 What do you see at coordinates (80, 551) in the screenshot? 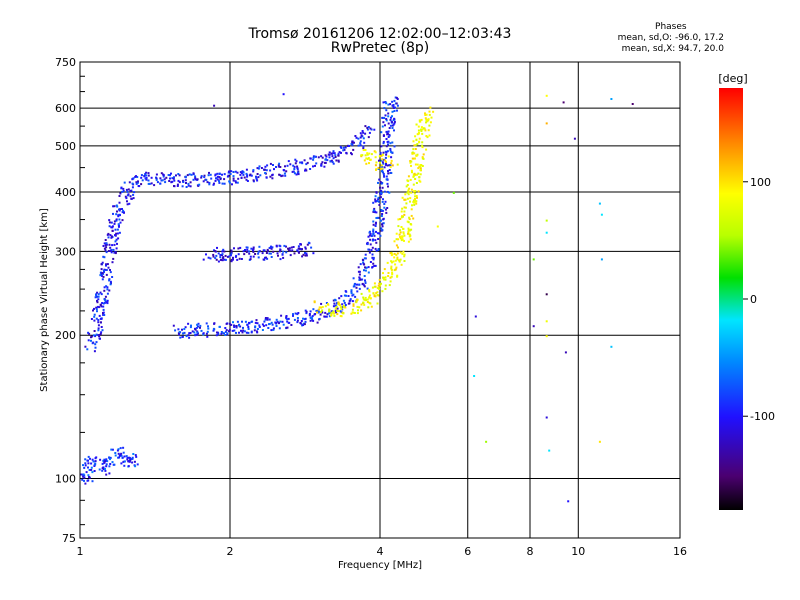
I see `x-tick-label: 1` at bounding box center [80, 551].